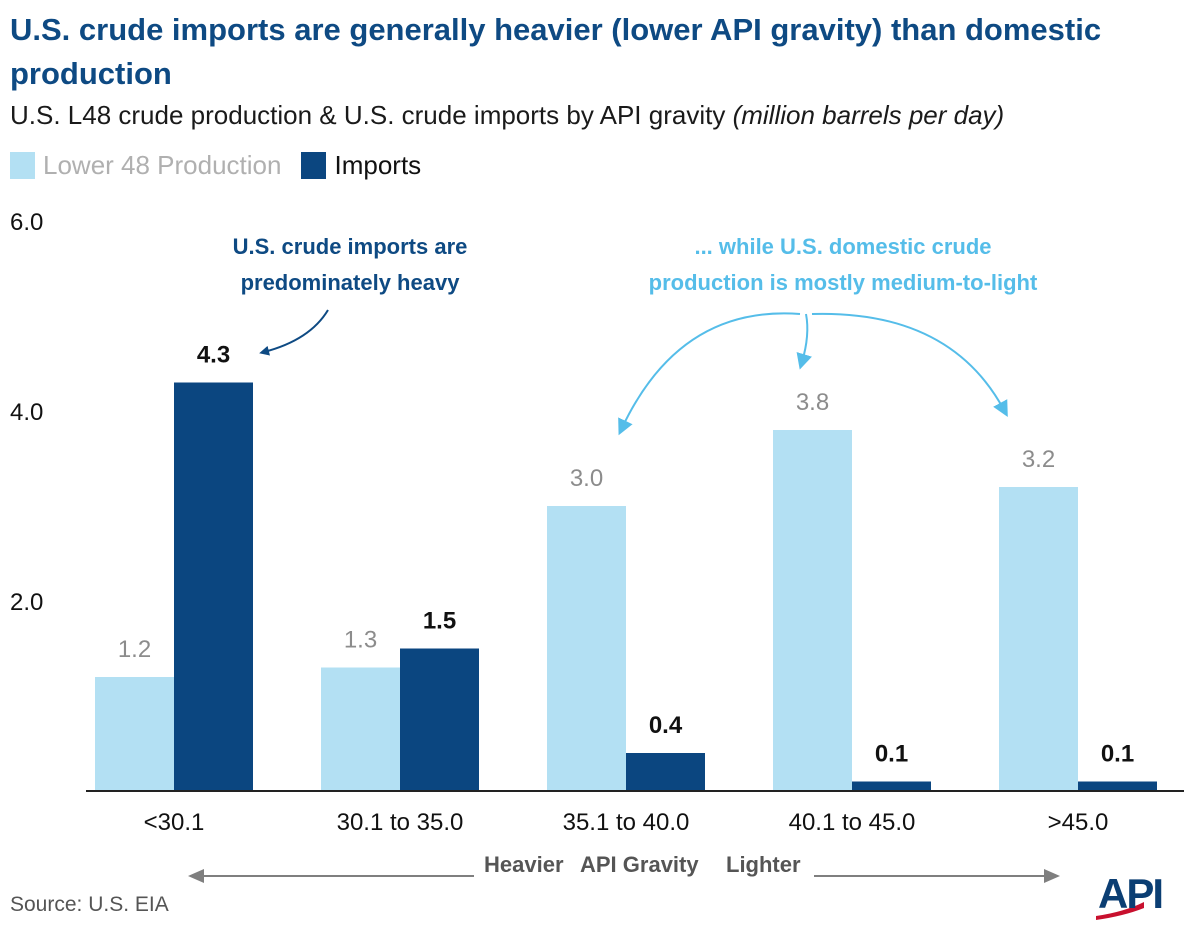  I want to click on logo-text: API, so click(1130, 893).